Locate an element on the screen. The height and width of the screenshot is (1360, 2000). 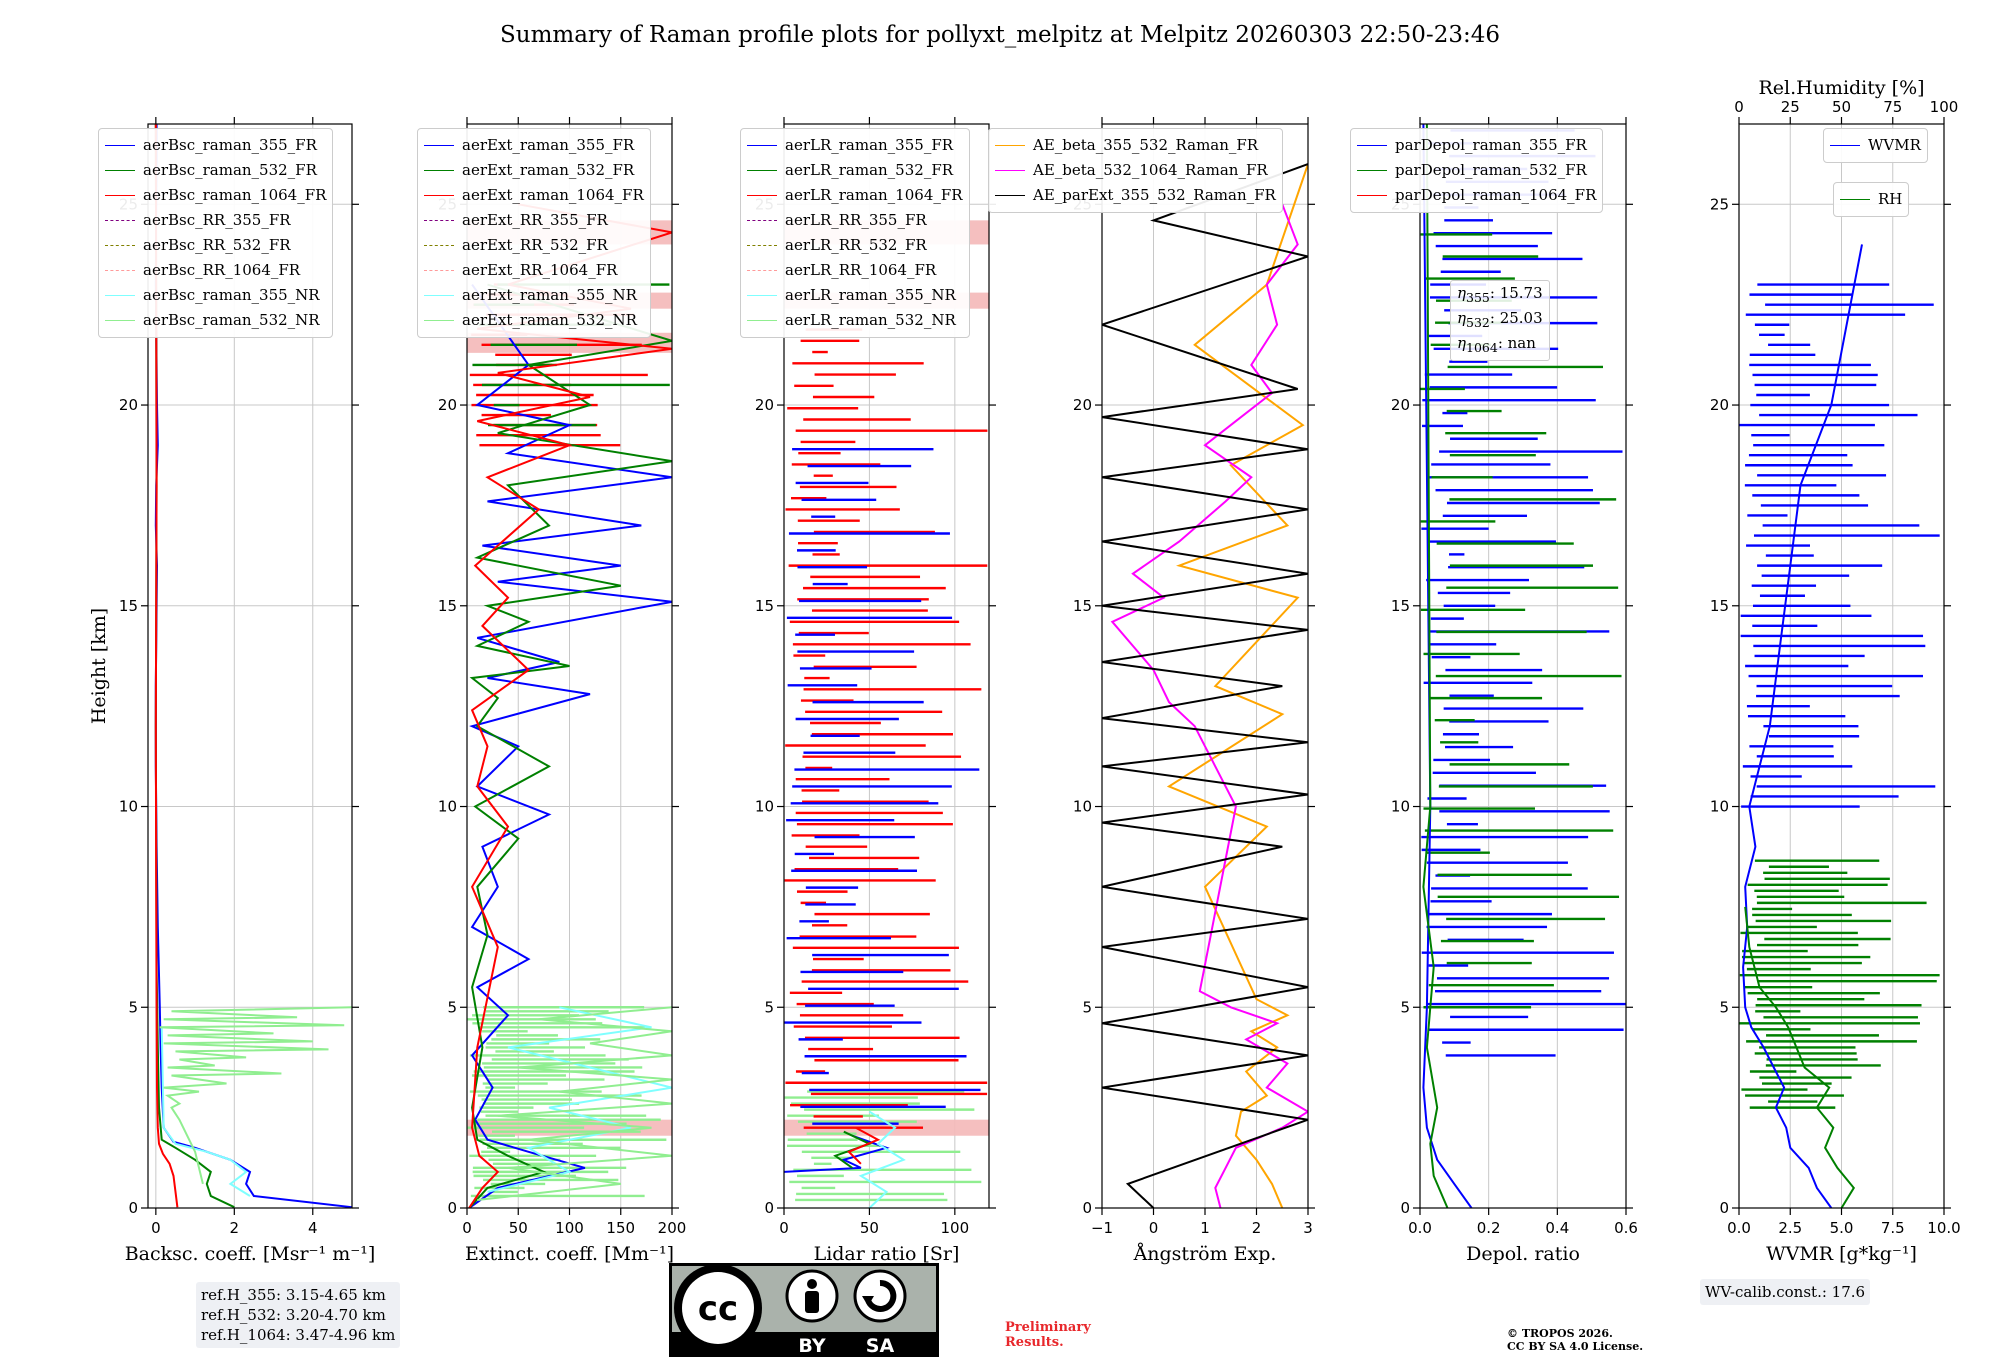
preliminary-line-2: Results. is located at coordinates (1034, 1342).